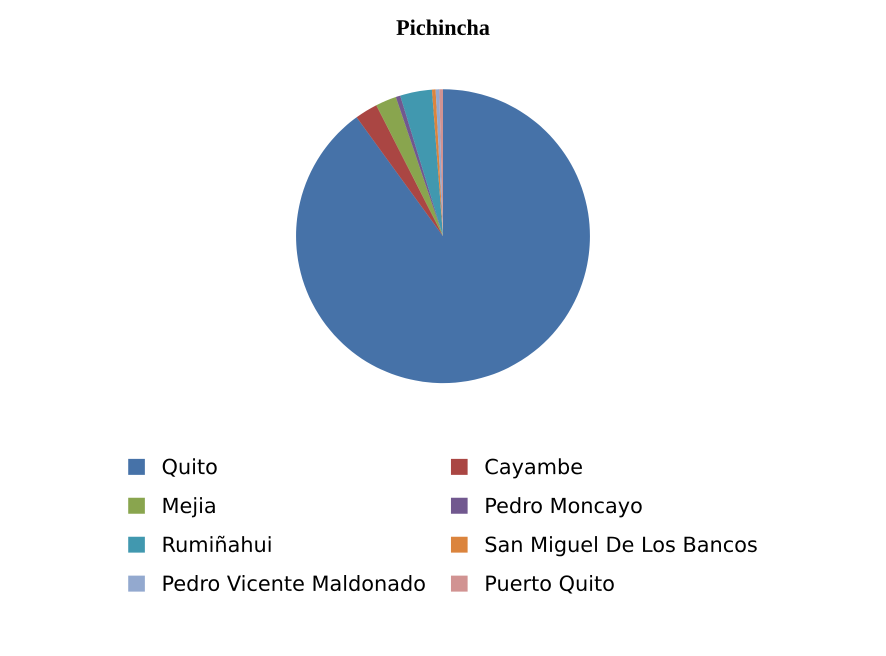  Describe the element at coordinates (443, 27) in the screenshot. I see `chart-title: Pichincha` at that location.